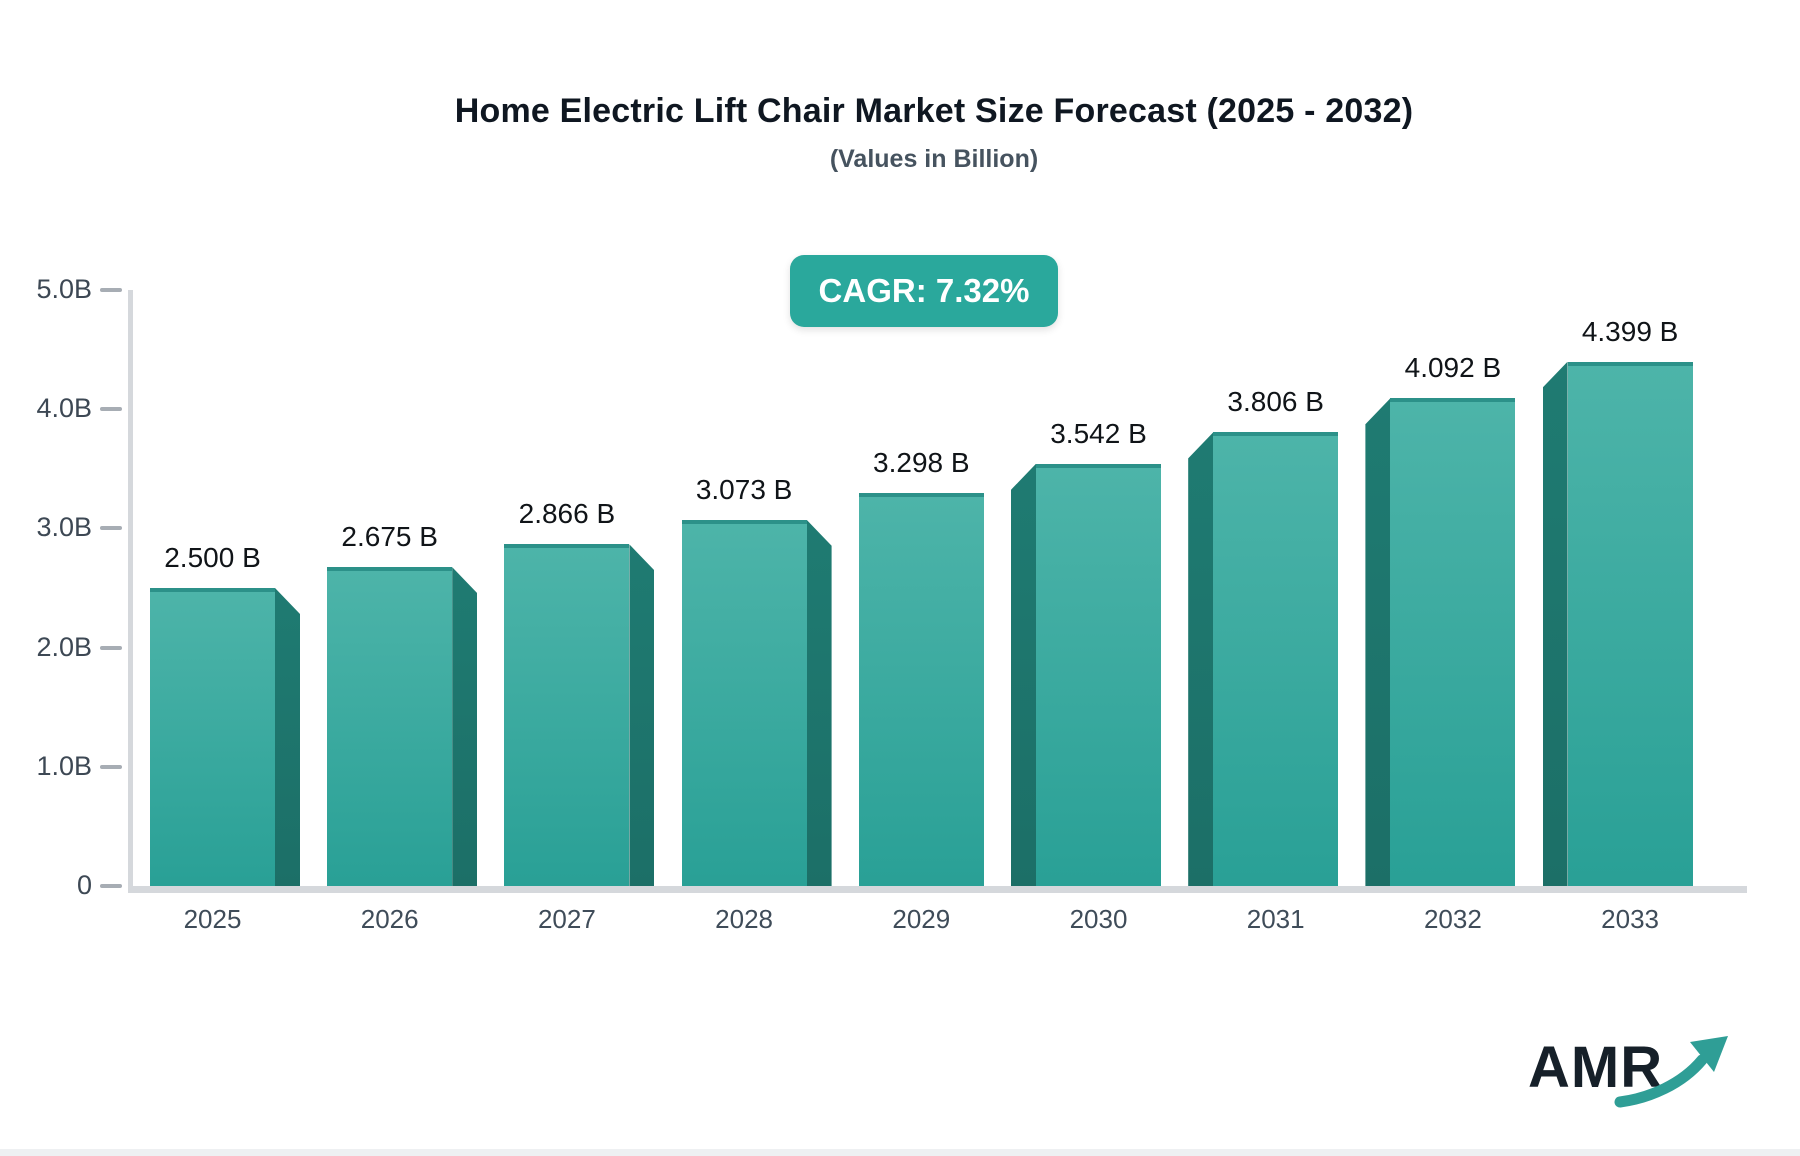 Image resolution: width=1800 pixels, height=1156 pixels. What do you see at coordinates (1275, 919) in the screenshot?
I see `x-tick-label-2031: 2031` at bounding box center [1275, 919].